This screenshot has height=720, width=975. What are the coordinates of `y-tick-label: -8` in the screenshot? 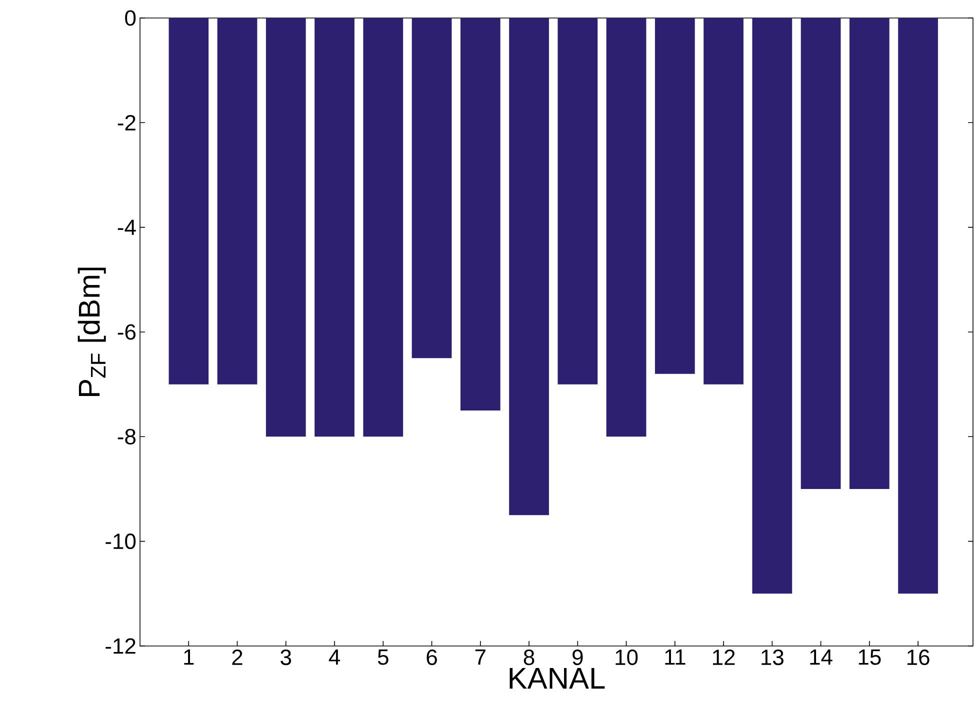 It's located at (127, 436).